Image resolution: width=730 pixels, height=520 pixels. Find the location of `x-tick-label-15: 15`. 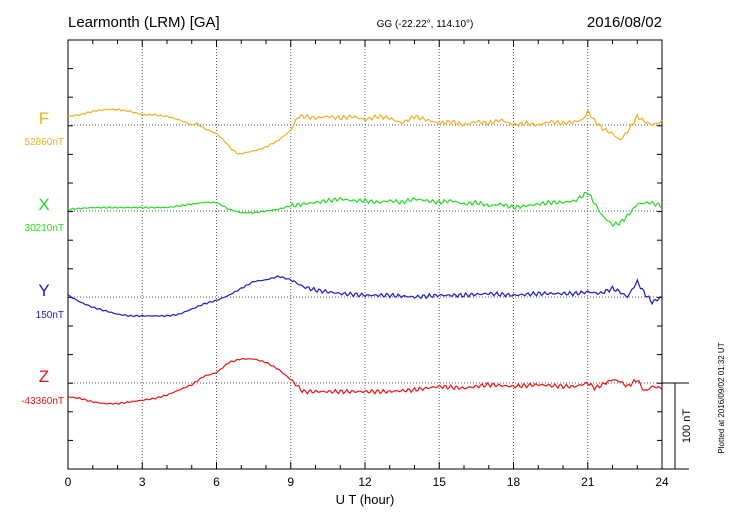

x-tick-label-15: 15 is located at coordinates (440, 482).